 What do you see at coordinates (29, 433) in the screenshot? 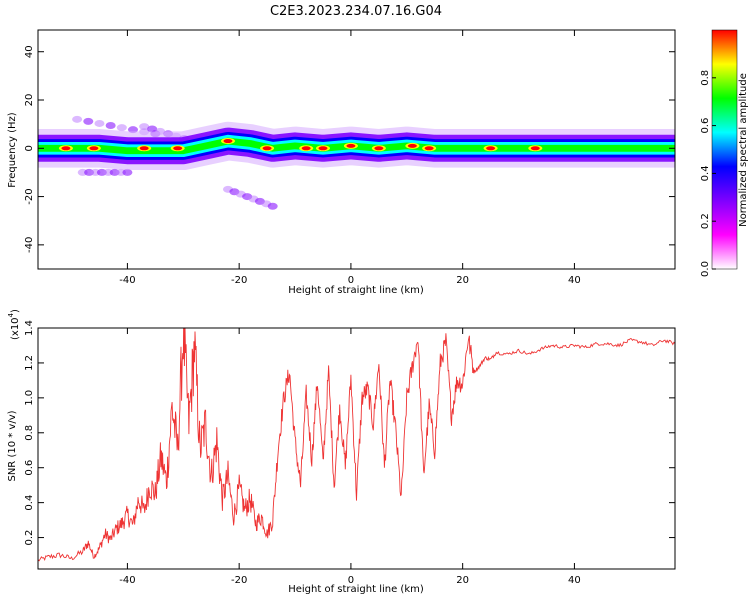
I see `snr-ytick-label: 0.8` at bounding box center [29, 433].